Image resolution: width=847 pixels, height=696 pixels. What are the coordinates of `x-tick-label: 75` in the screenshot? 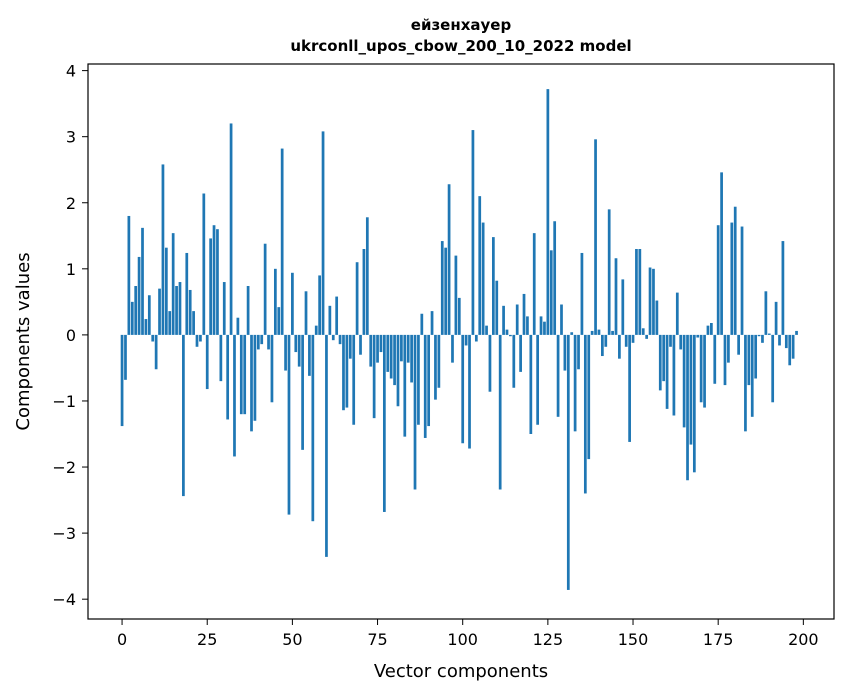 It's located at (377, 639).